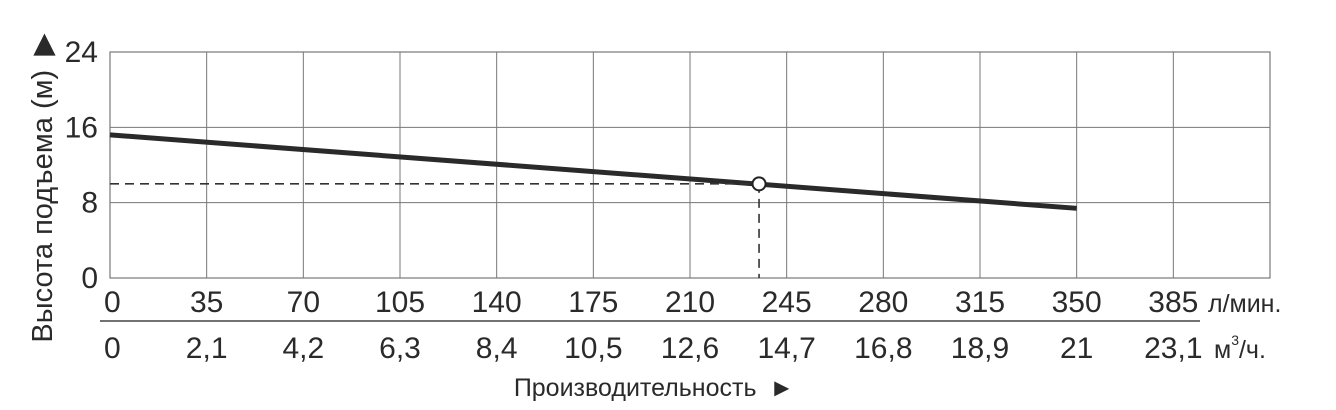 This screenshot has height=410, width=1336. Describe the element at coordinates (1173, 348) in the screenshot. I see `x-tick-label: 23,1` at that location.